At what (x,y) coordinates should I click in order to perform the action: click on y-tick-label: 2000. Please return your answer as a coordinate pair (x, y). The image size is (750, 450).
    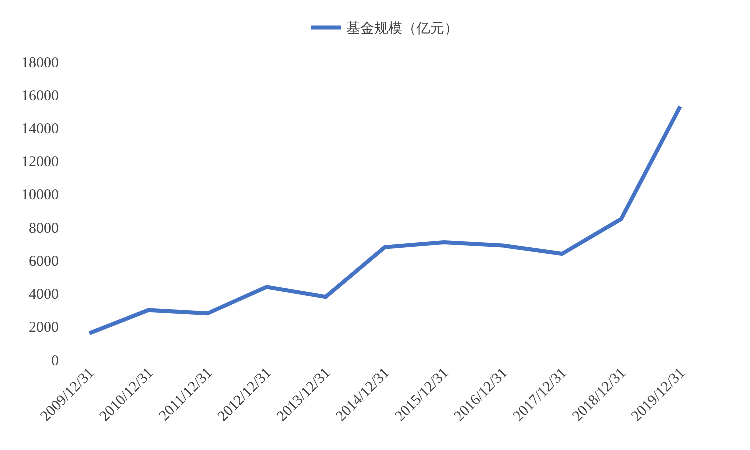
    Looking at the image, I should click on (44, 328).